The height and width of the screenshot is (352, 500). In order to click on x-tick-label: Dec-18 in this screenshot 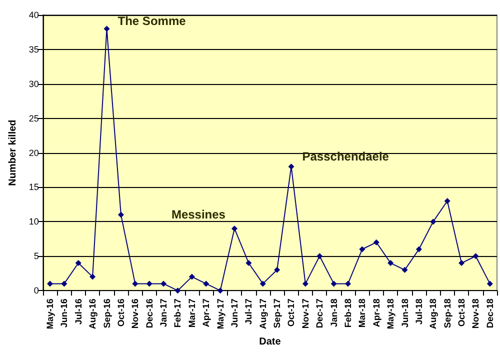, I will do `click(489, 313)`.